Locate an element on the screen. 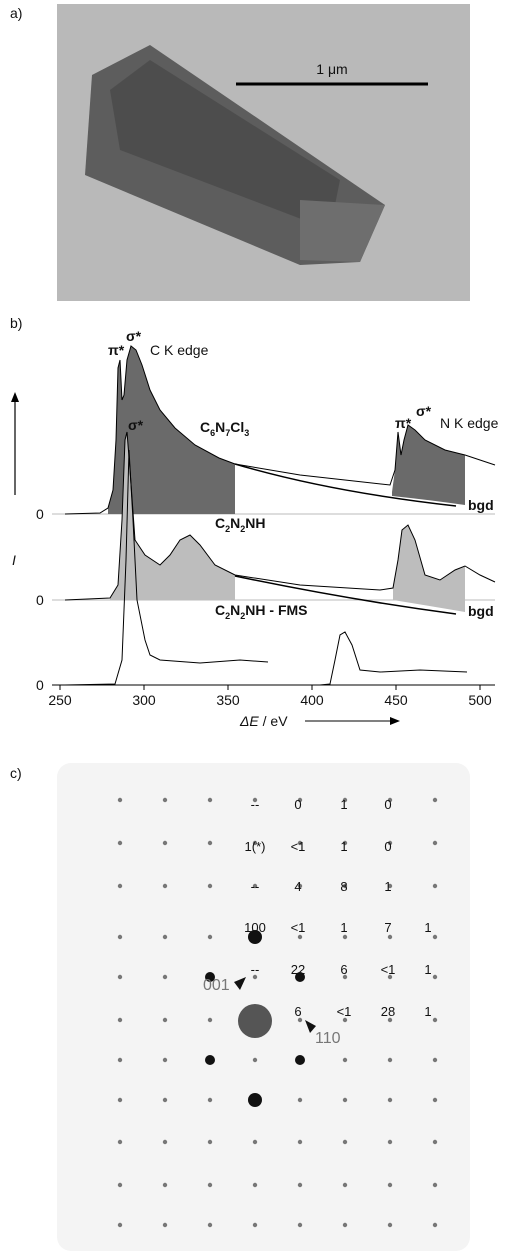 This screenshot has width=523, height=1259. x-tick-label: 450 is located at coordinates (396, 700).